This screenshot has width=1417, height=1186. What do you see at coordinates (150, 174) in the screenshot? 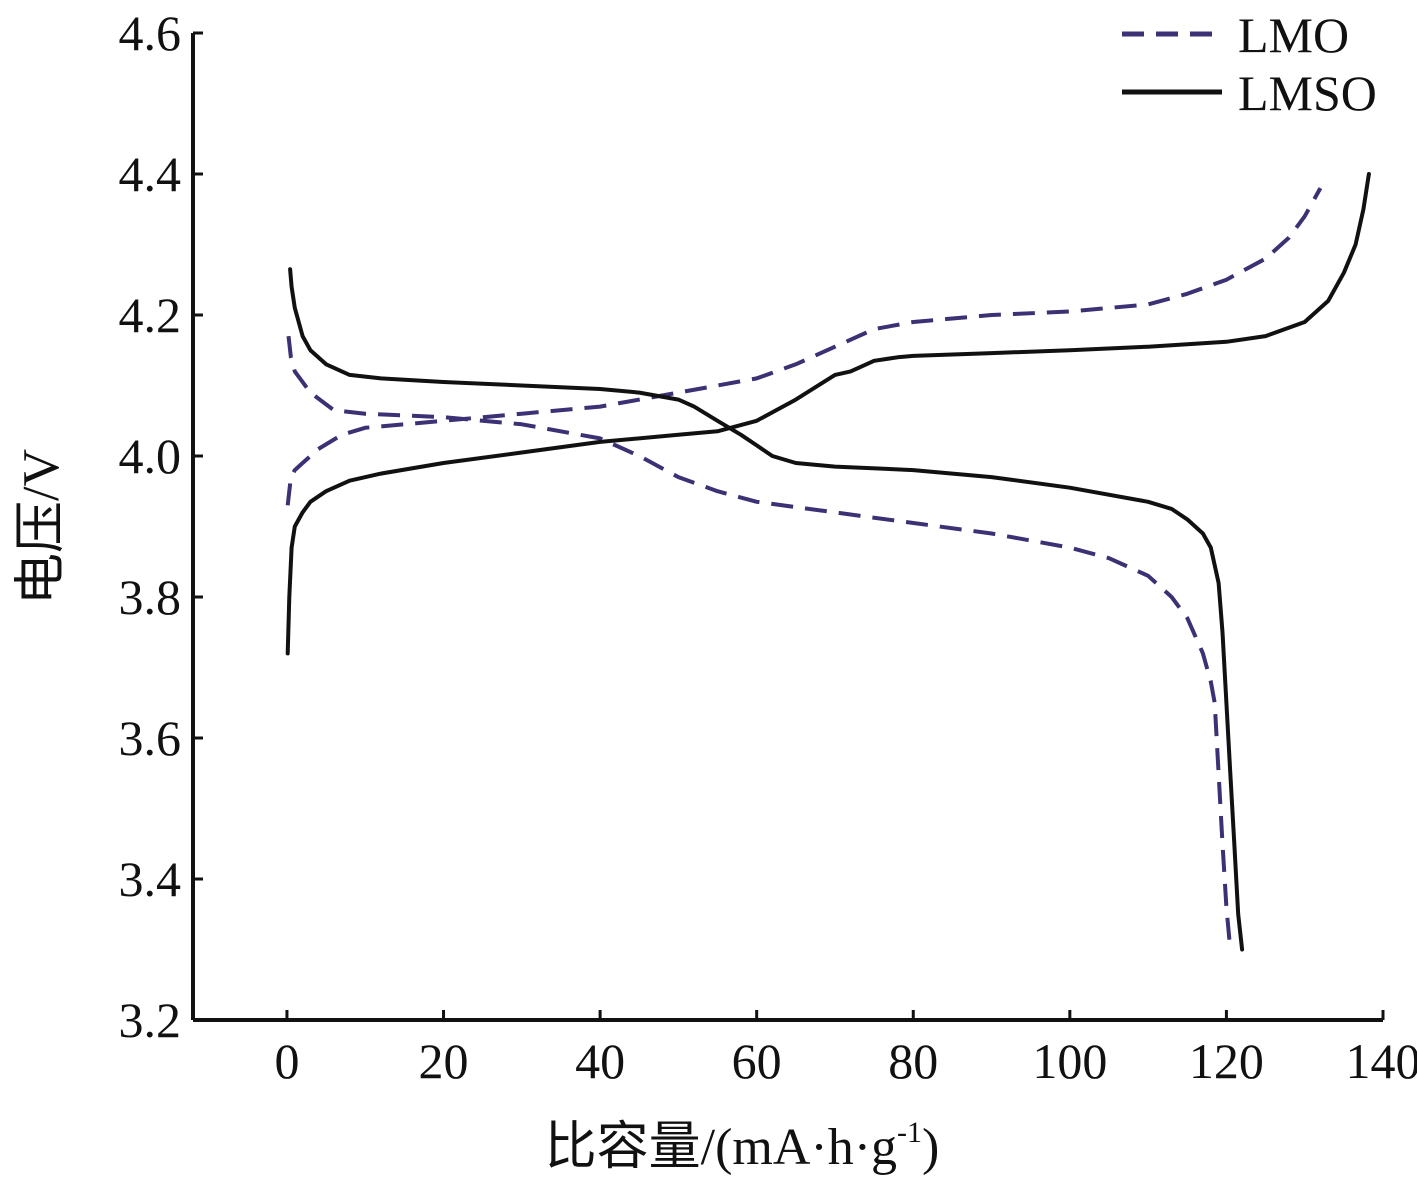
I see `y-tick-label: 4.4` at bounding box center [150, 174].